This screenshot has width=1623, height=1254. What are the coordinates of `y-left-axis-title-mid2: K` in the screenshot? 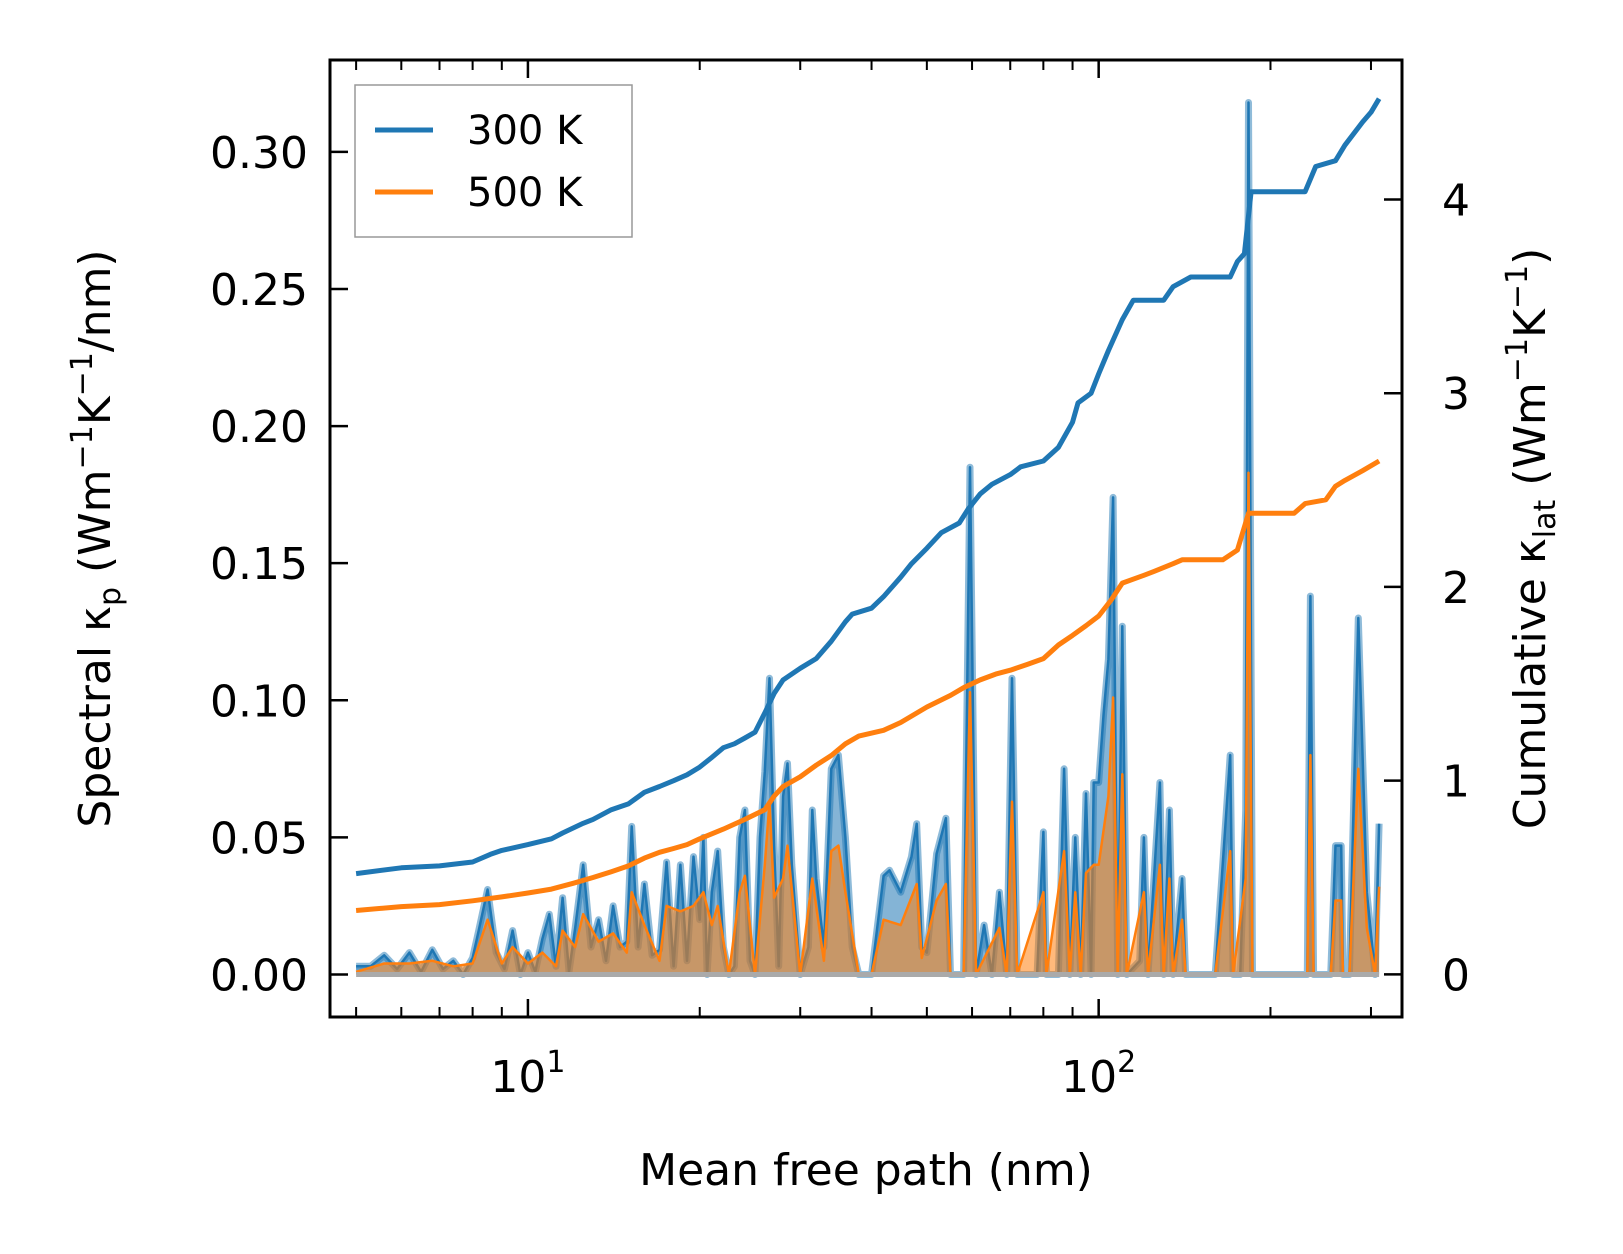 It's located at (95, 410).